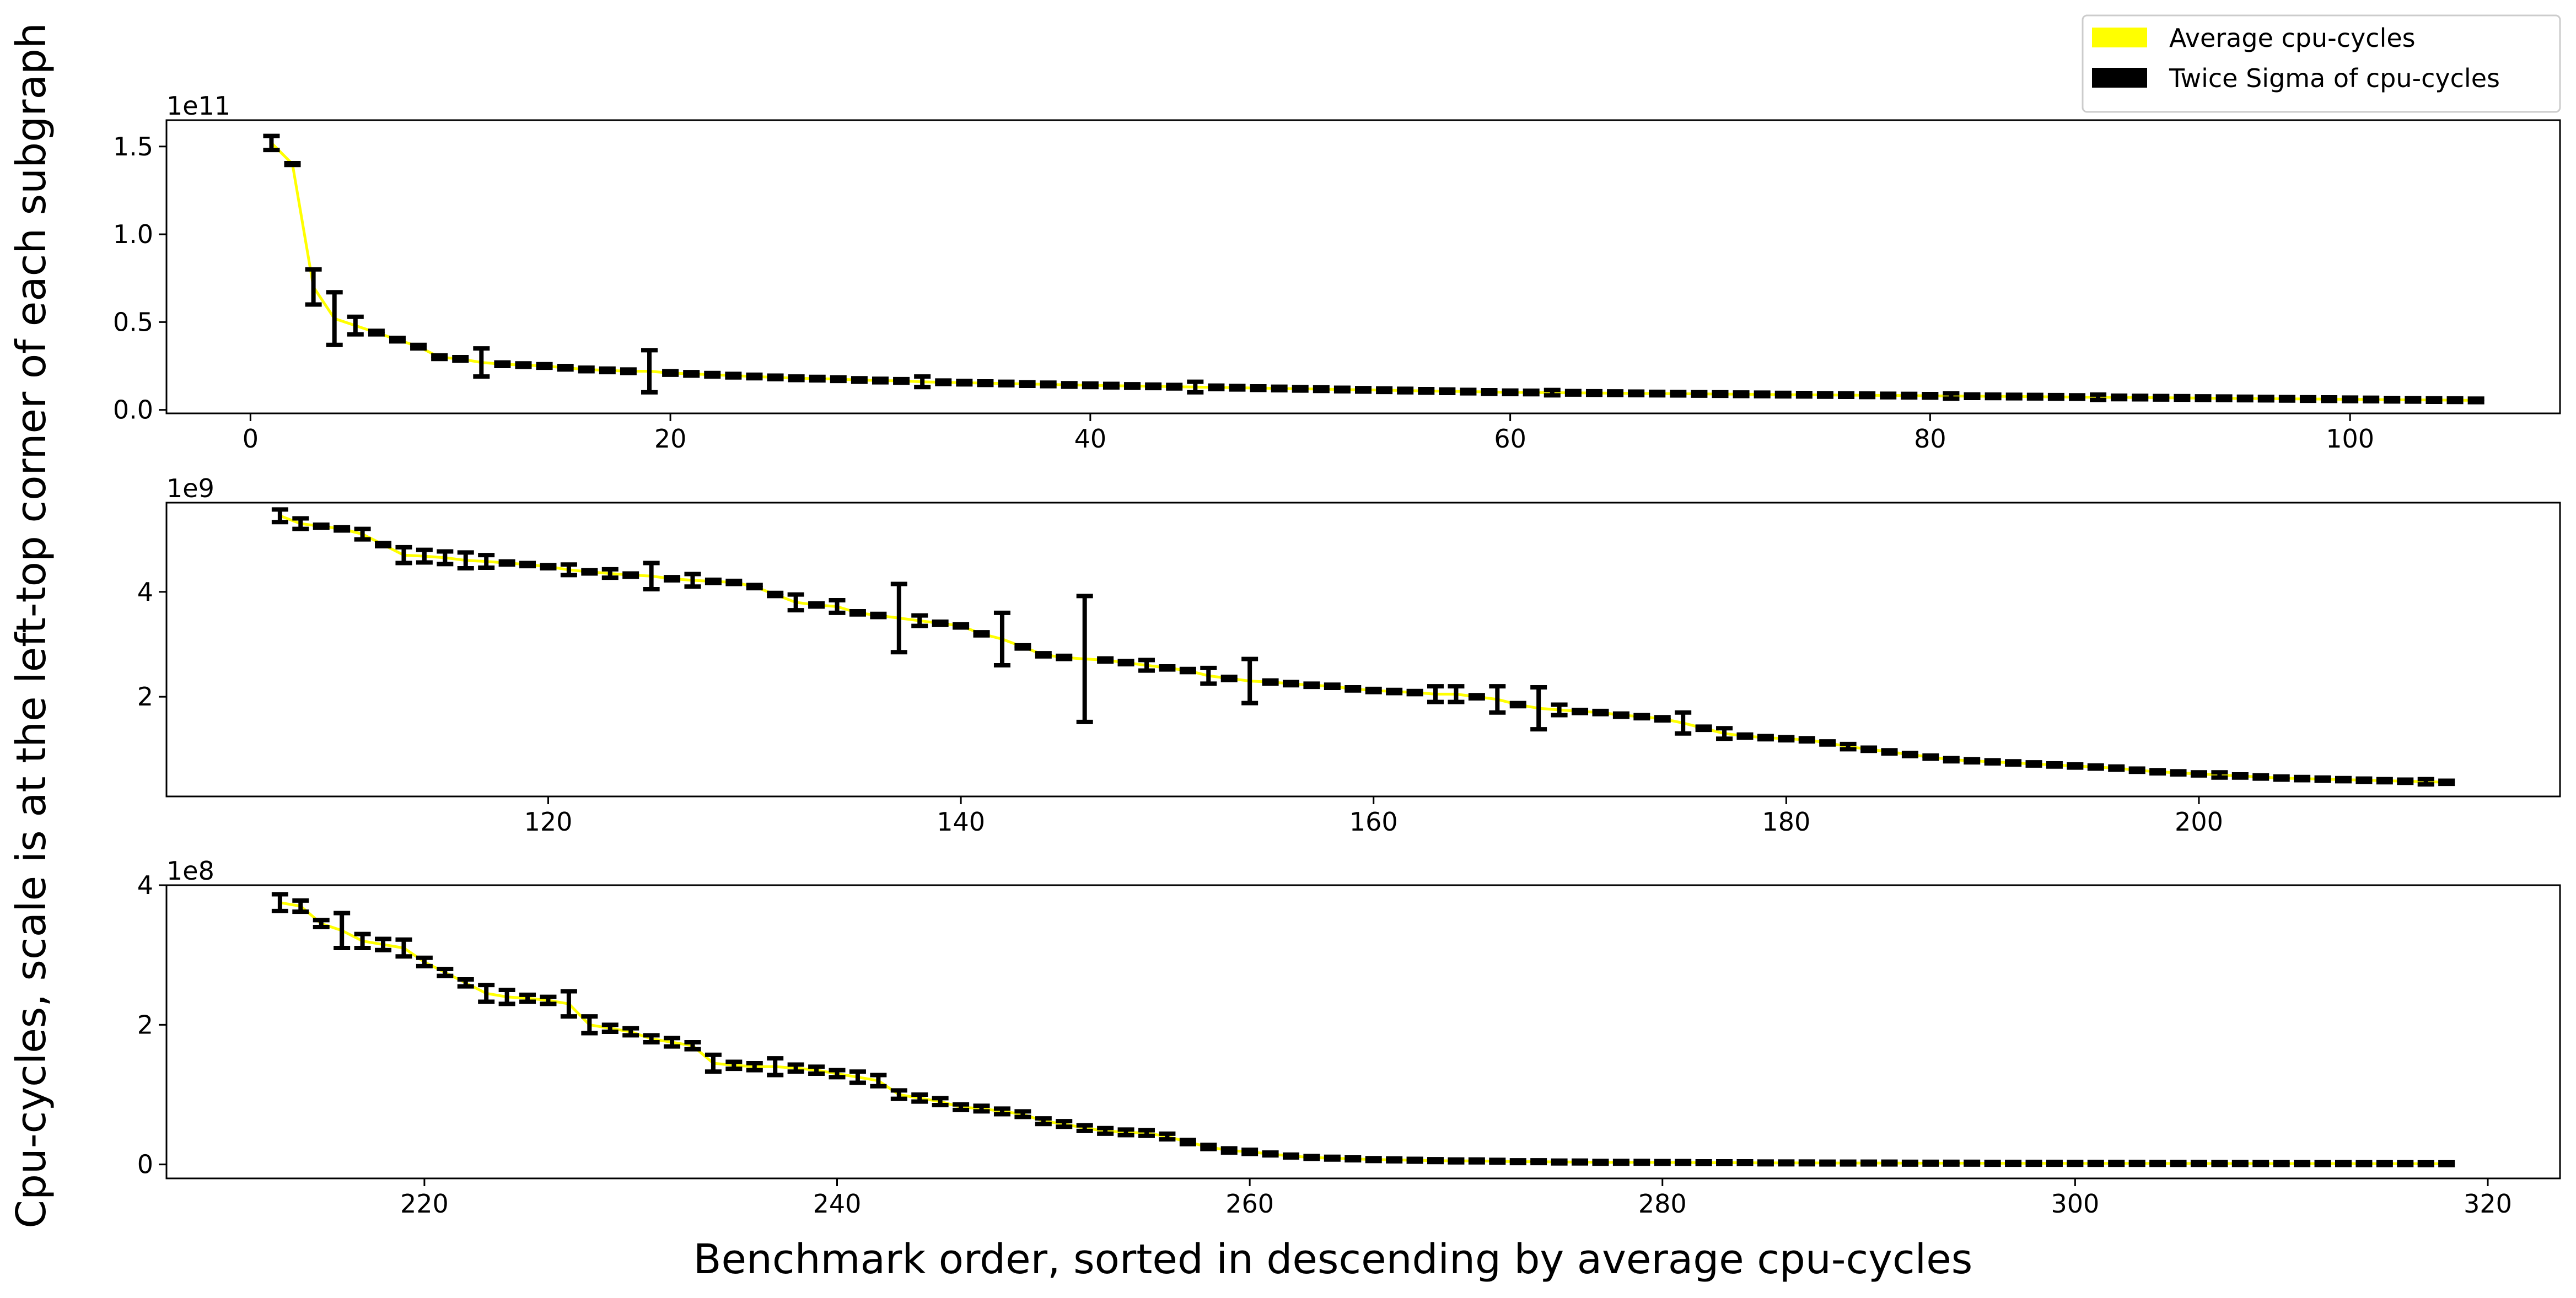  I want to click on top-xtick-label: 80, so click(1930, 439).